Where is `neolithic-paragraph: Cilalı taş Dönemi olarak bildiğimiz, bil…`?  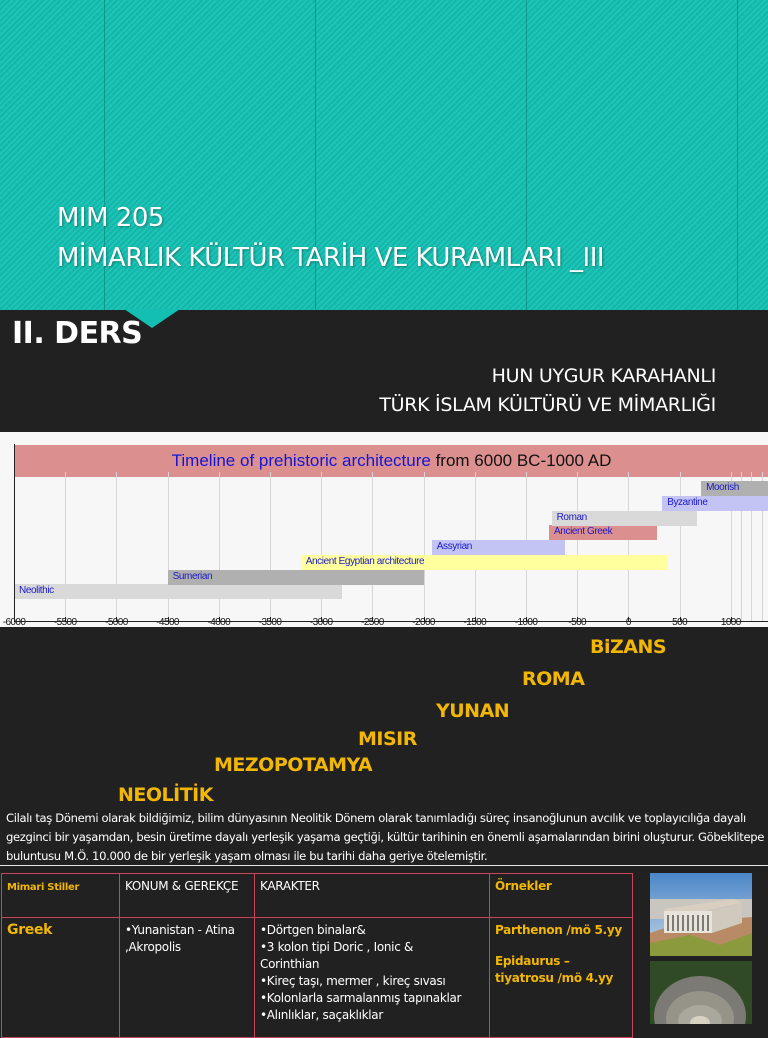 neolithic-paragraph: Cilalı taş Dönemi olarak bildiğimiz, bil… is located at coordinates (385, 837).